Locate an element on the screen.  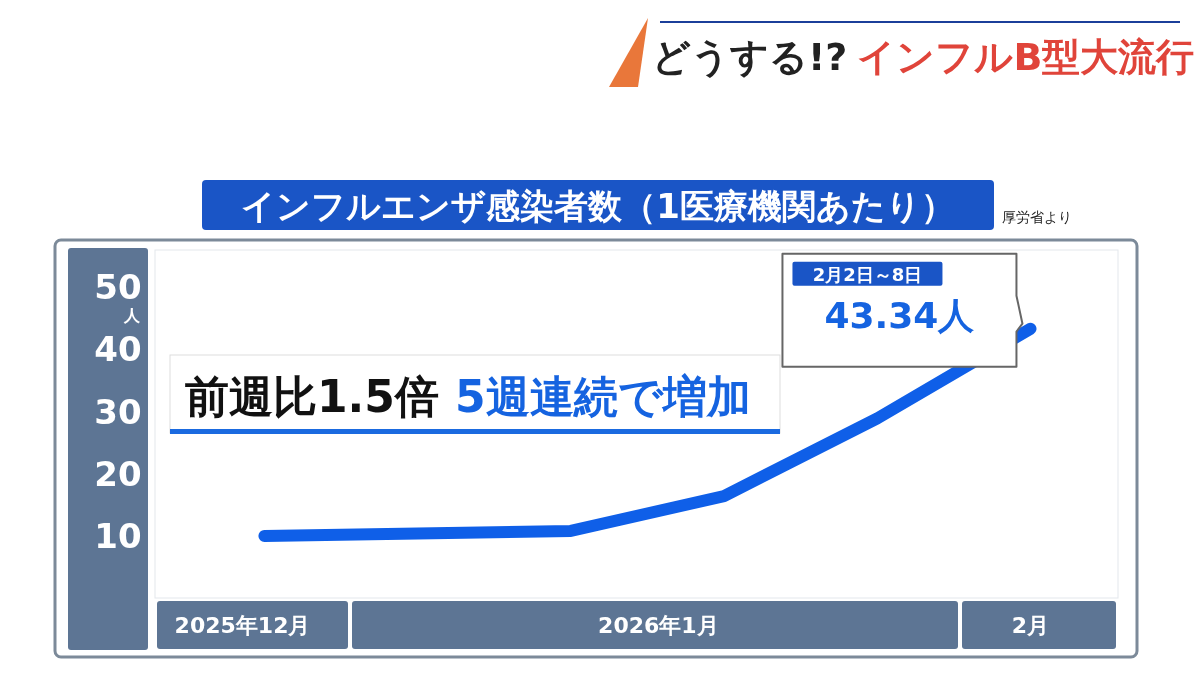
text: どうする!? is located at coordinates (750, 57).